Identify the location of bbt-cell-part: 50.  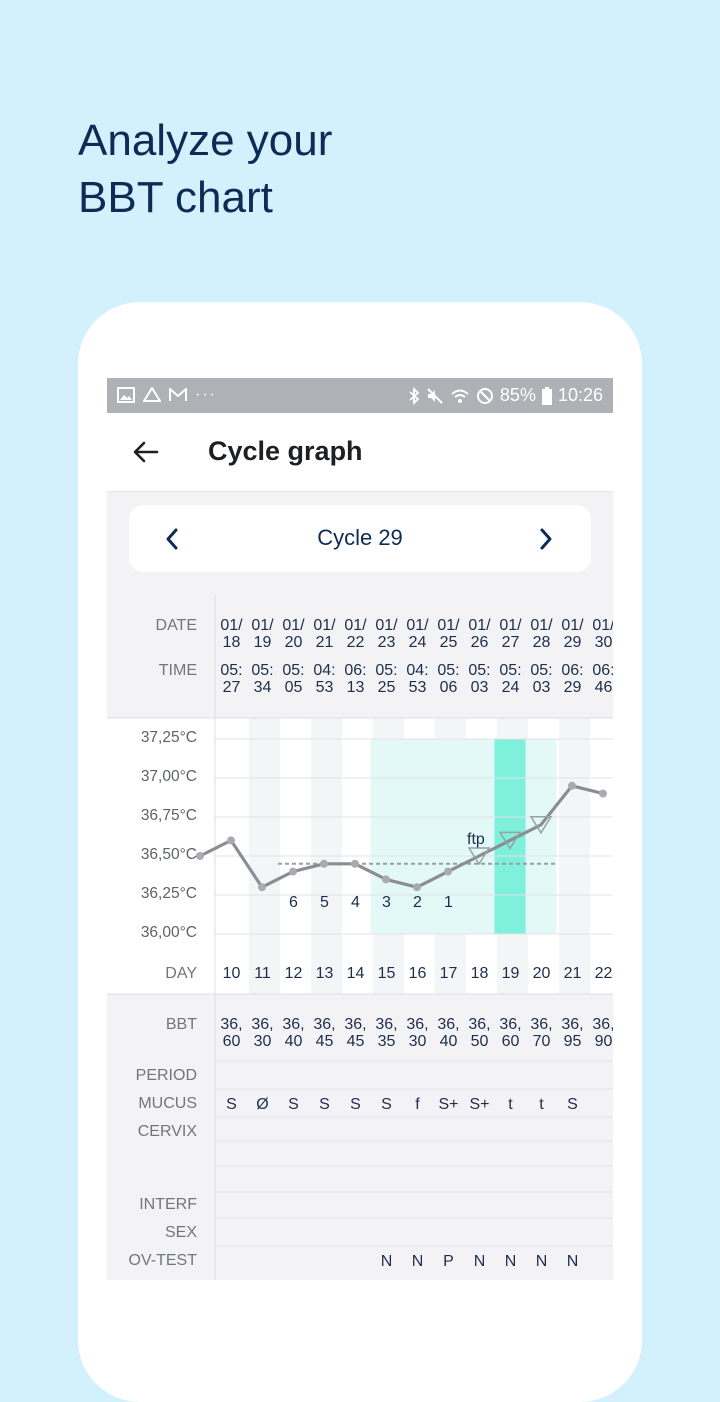
(479, 1041).